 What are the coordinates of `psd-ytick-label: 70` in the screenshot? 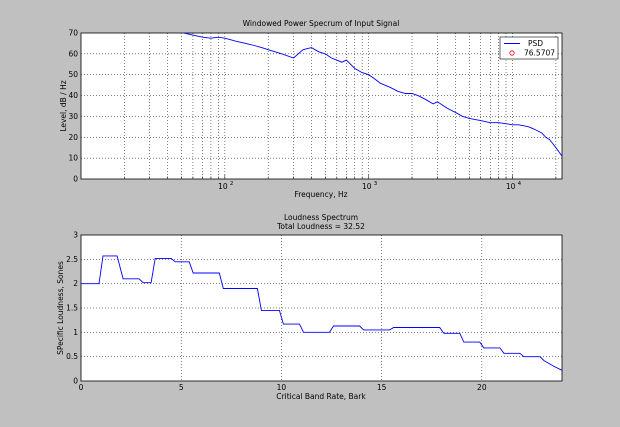 It's located at (73, 33).